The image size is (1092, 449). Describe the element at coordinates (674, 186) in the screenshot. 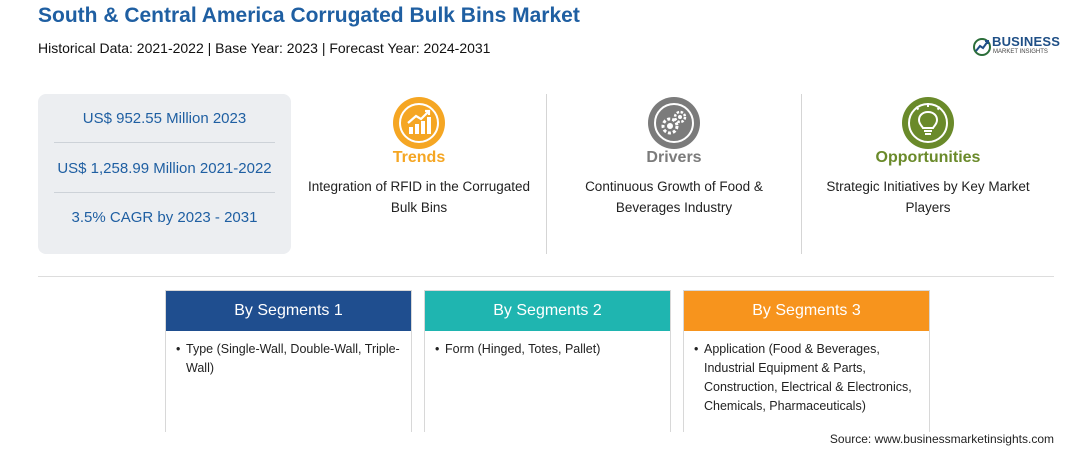

I see `card-text-line: Continuous Growth of Food &` at that location.